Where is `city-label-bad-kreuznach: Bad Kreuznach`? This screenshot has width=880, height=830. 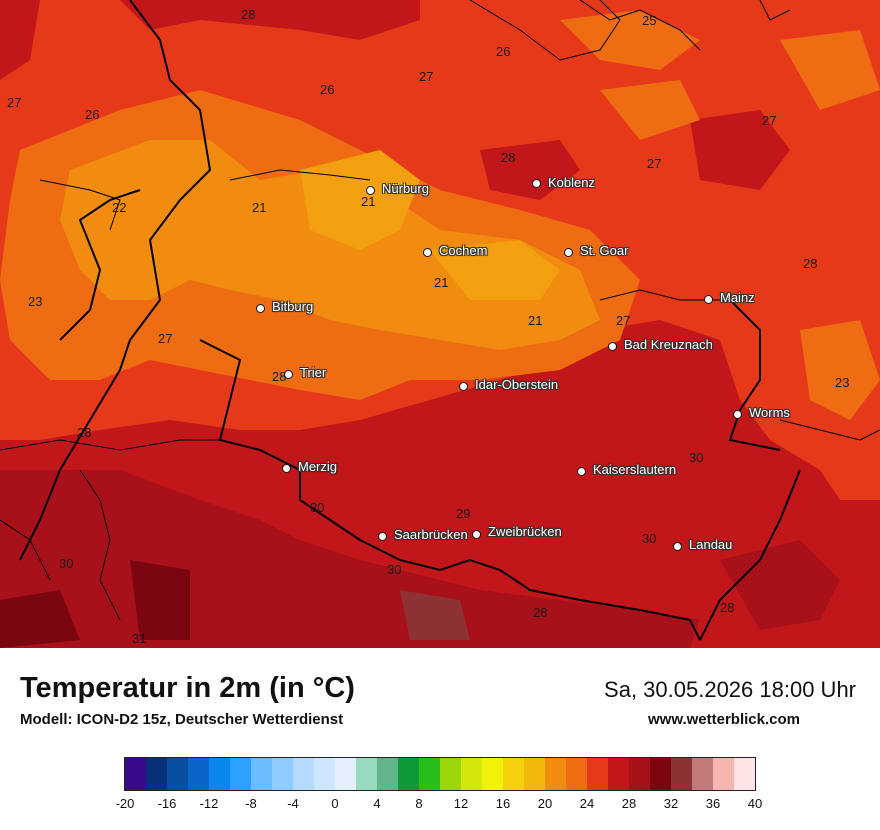 city-label-bad-kreuznach: Bad Kreuznach is located at coordinates (668, 344).